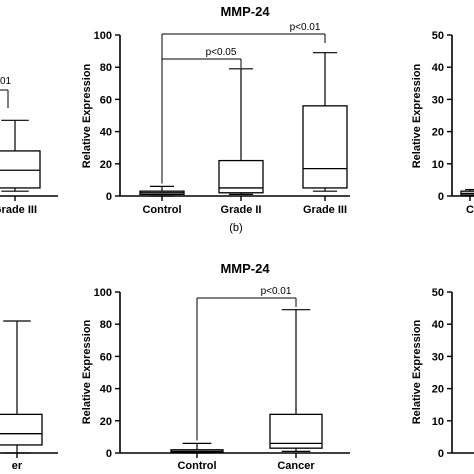  I want to click on x-tick-label: er, so click(17, 466).